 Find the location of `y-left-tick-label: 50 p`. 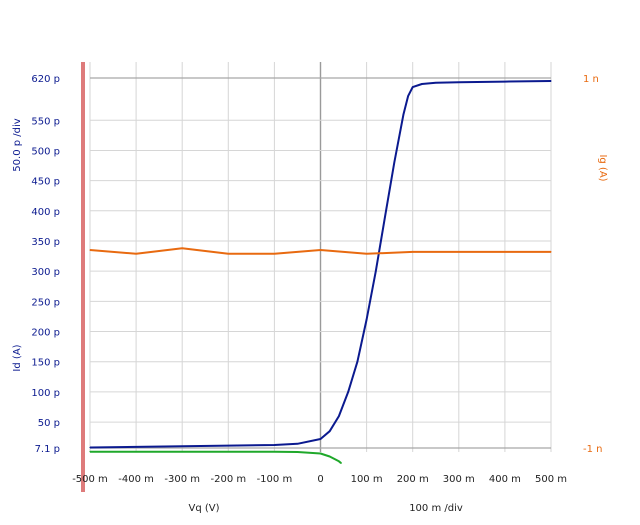

y-left-tick-label: 50 p is located at coordinates (49, 423).